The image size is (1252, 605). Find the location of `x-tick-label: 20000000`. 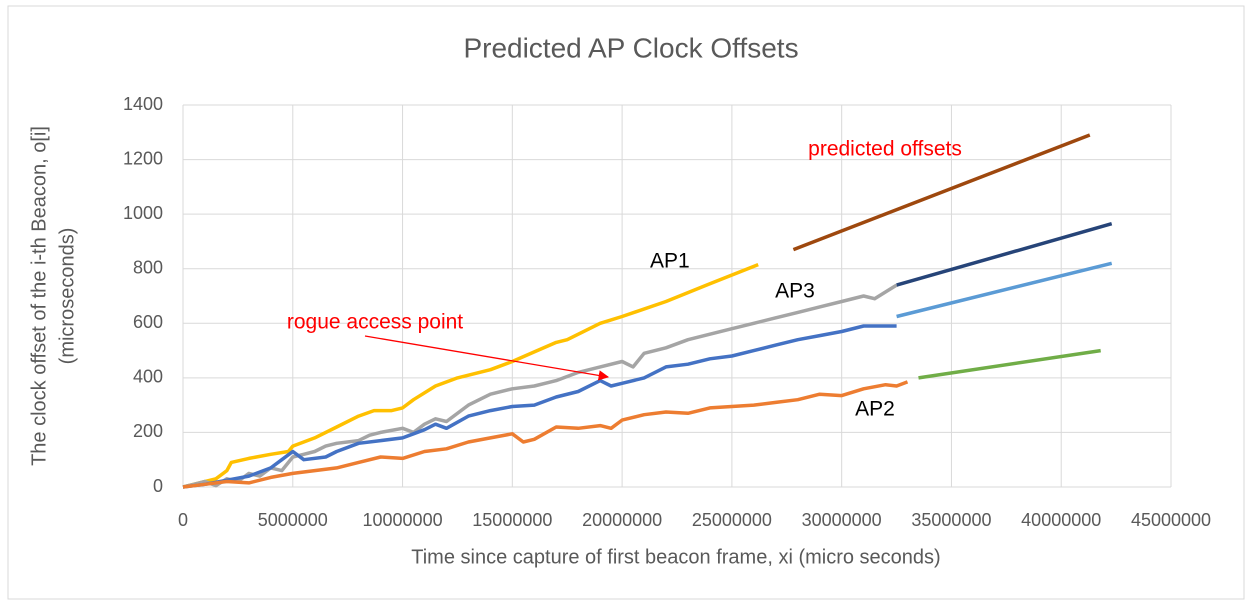

x-tick-label: 20000000 is located at coordinates (622, 520).